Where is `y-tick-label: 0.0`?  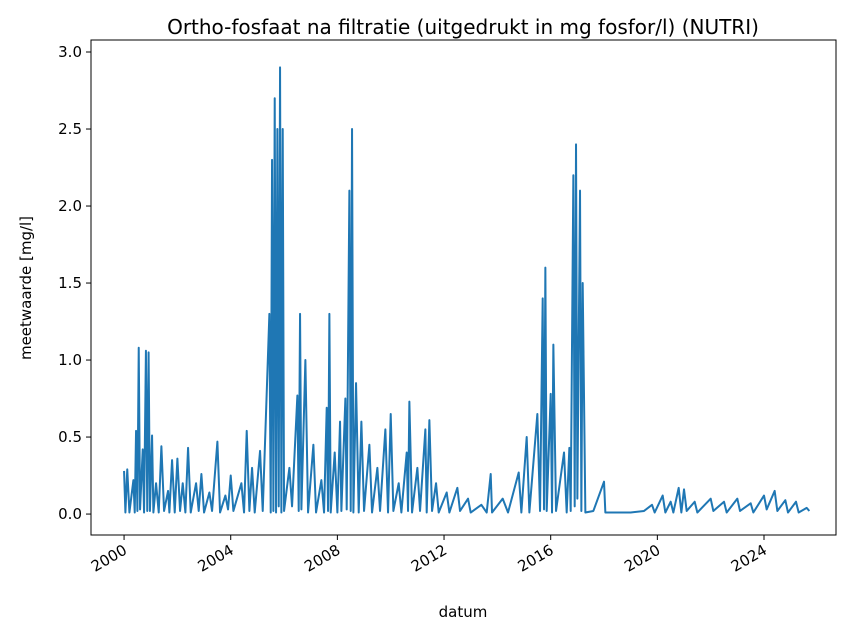 y-tick-label: 0.0 is located at coordinates (70, 514).